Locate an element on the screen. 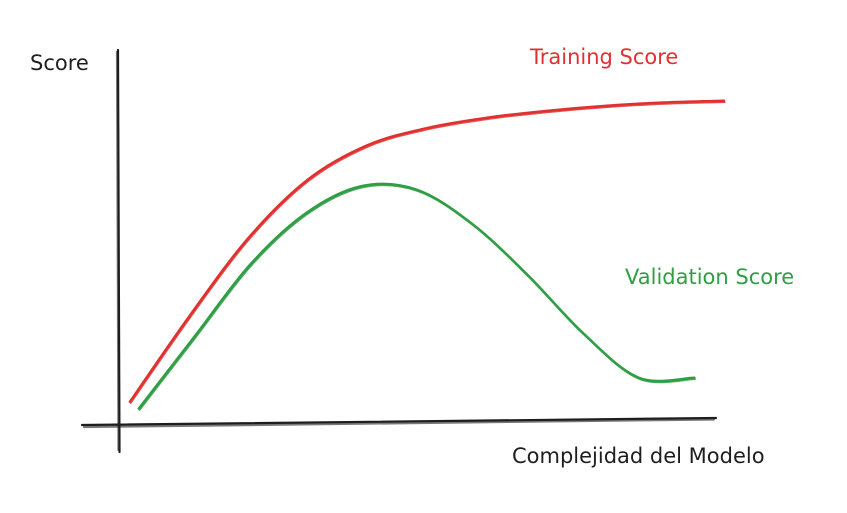 This screenshot has width=847, height=513. x-axis-label: Complejidad del Modelo is located at coordinates (638, 456).